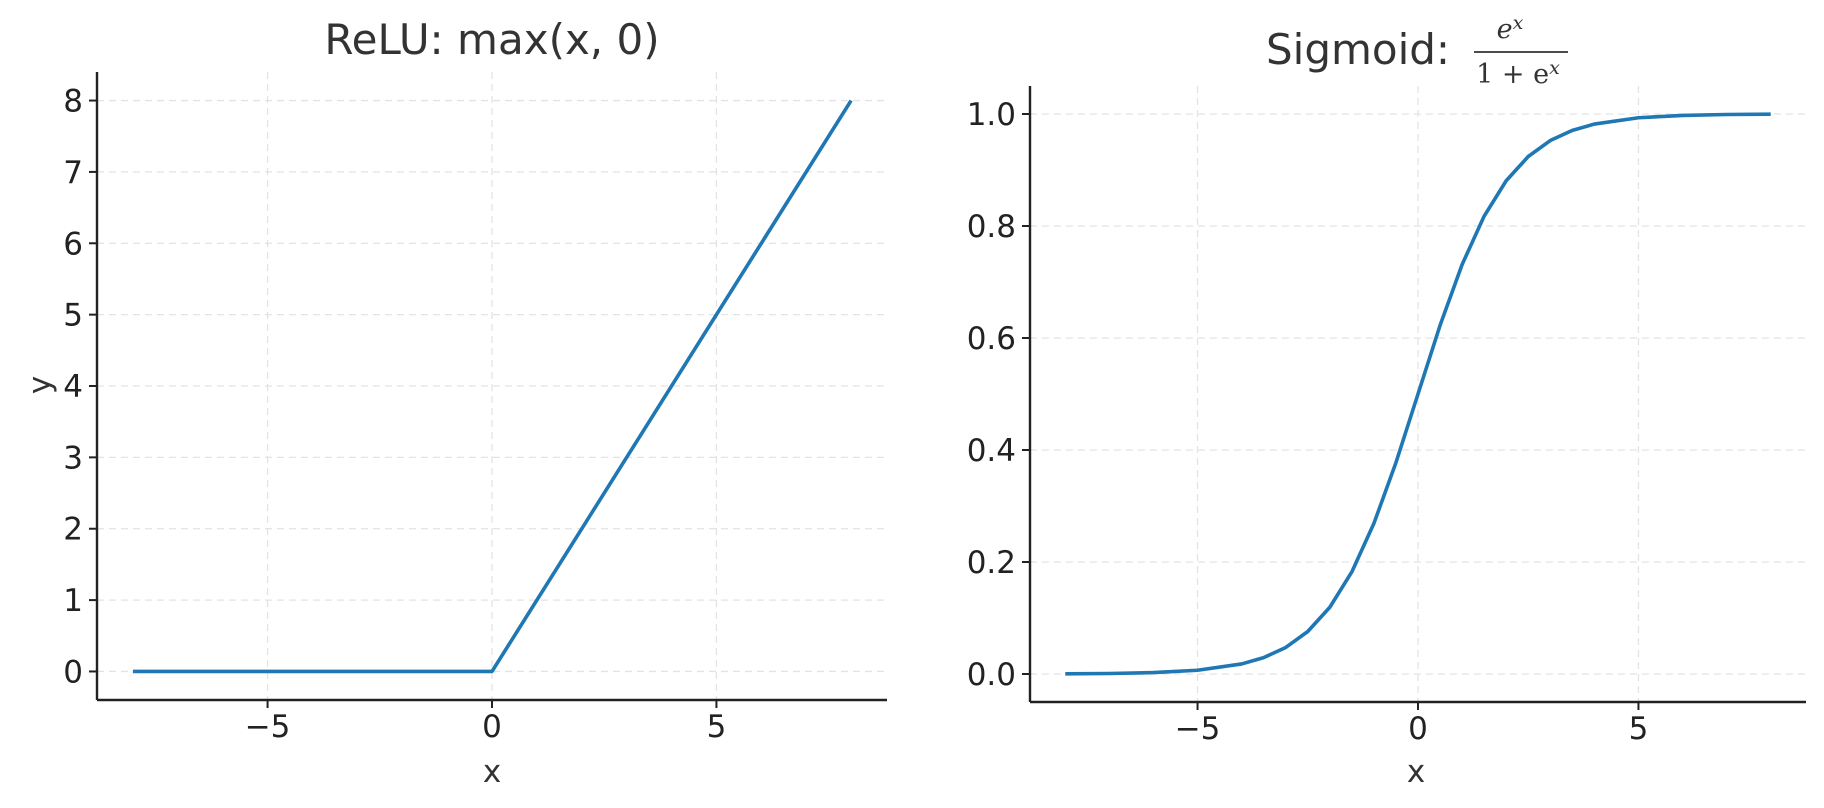  Describe the element at coordinates (73, 601) in the screenshot. I see `y-tick-label: 1` at that location.